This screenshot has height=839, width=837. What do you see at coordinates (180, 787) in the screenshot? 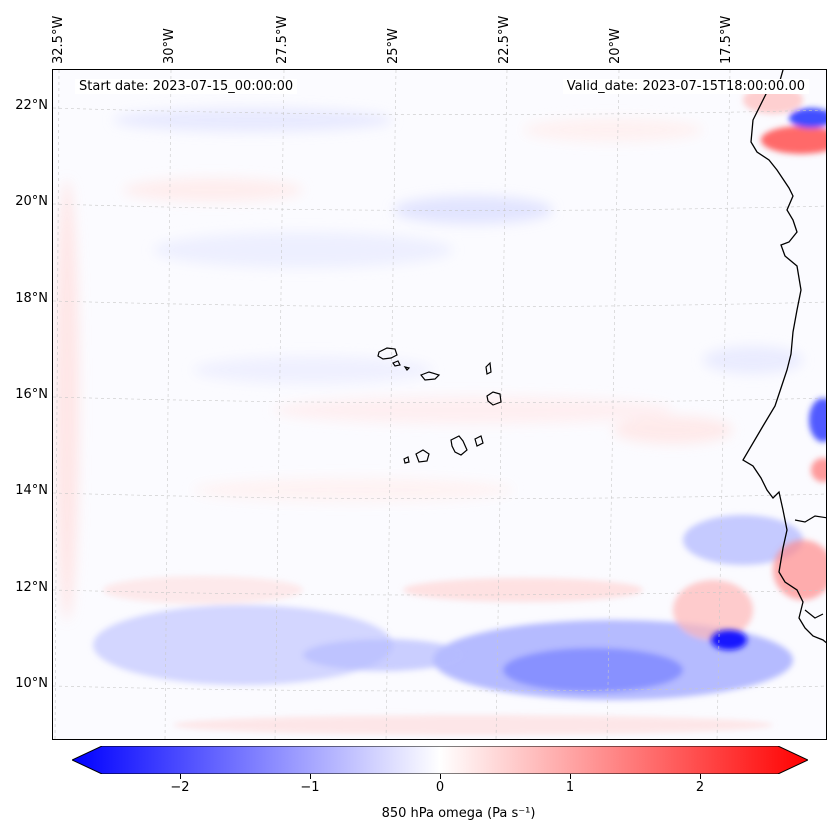
I see `colorbar-tick-label: −2` at bounding box center [180, 787].